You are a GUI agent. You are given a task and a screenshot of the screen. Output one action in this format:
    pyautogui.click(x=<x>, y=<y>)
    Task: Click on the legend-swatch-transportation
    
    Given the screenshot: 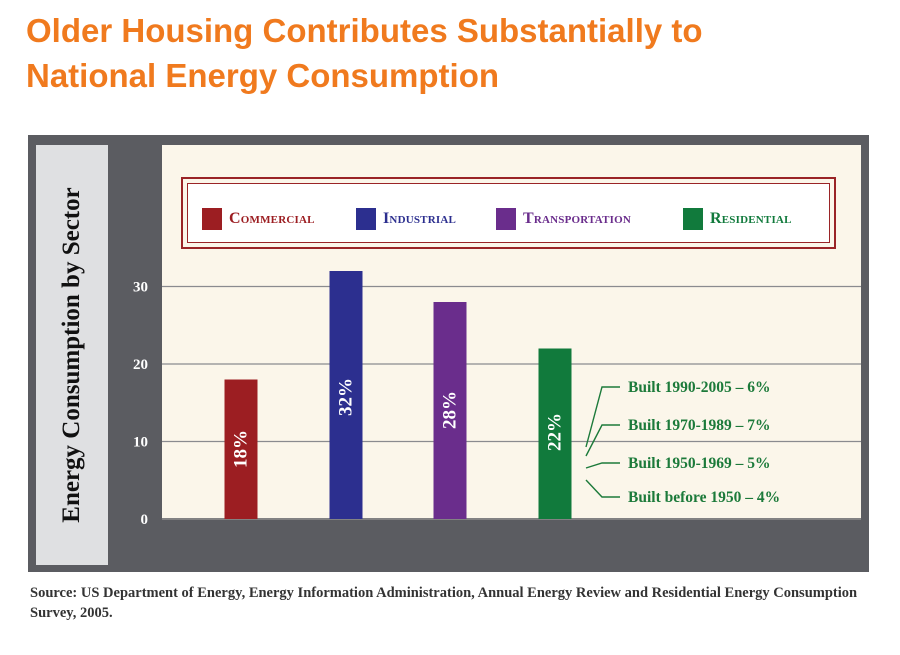 What is the action you would take?
    pyautogui.click(x=506, y=219)
    